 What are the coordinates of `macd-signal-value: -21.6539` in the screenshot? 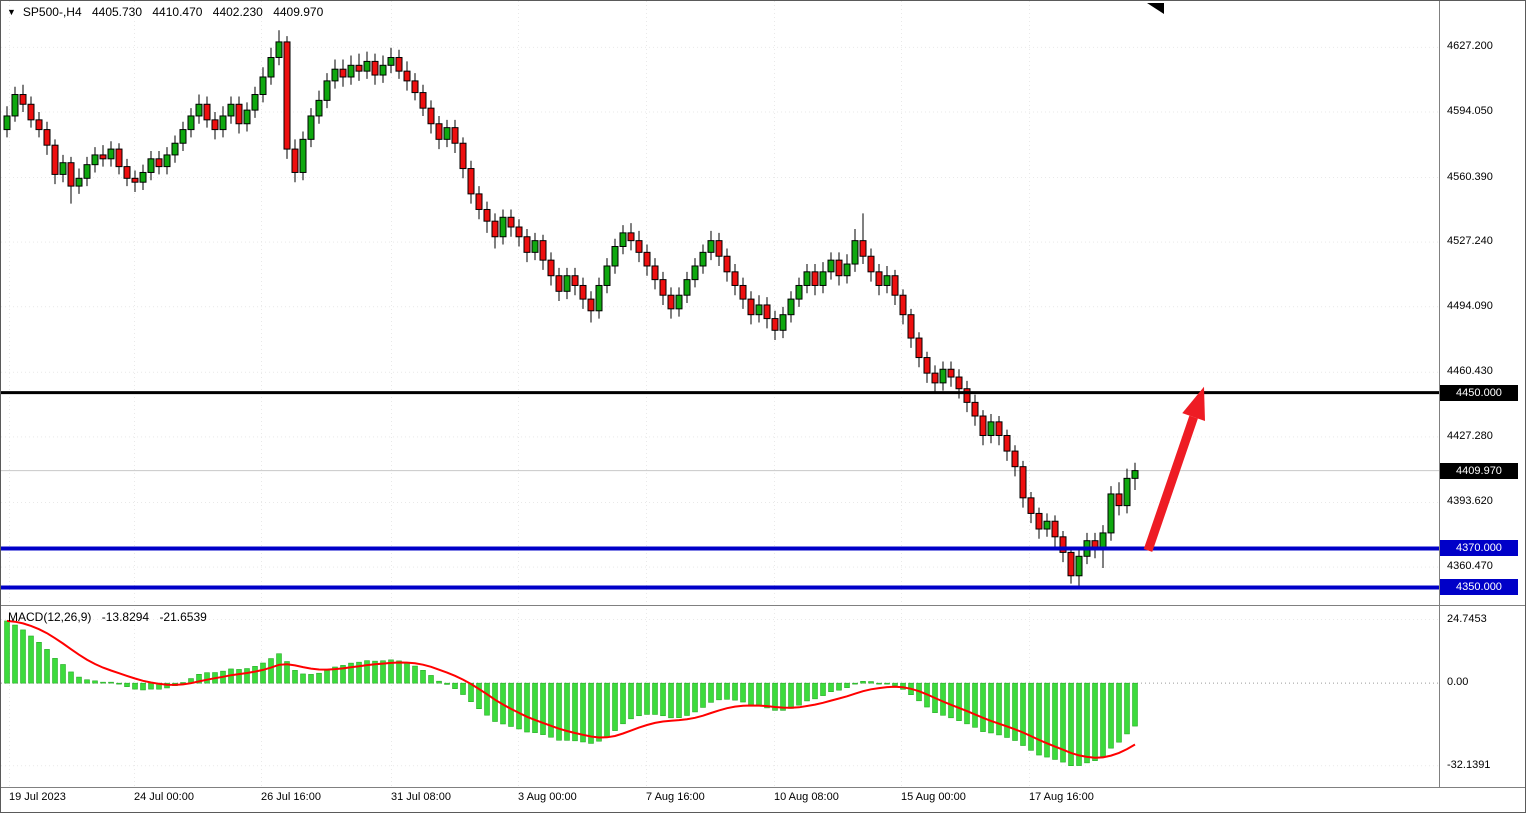 It's located at (183, 617).